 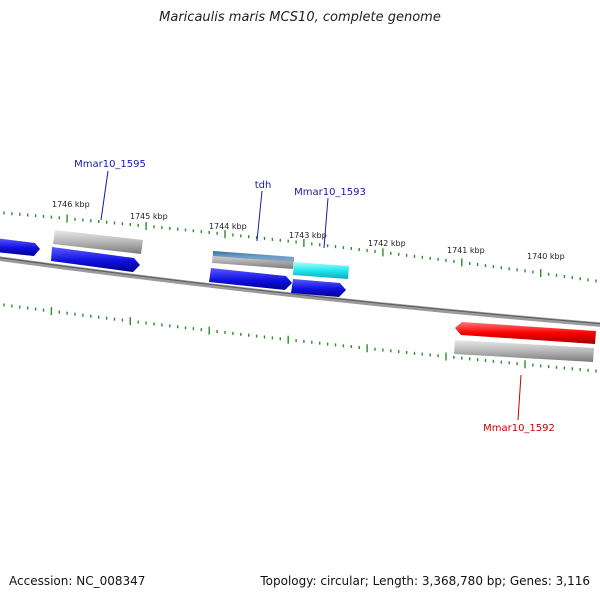 I want to click on label-tdh: tdh, so click(x=263, y=185).